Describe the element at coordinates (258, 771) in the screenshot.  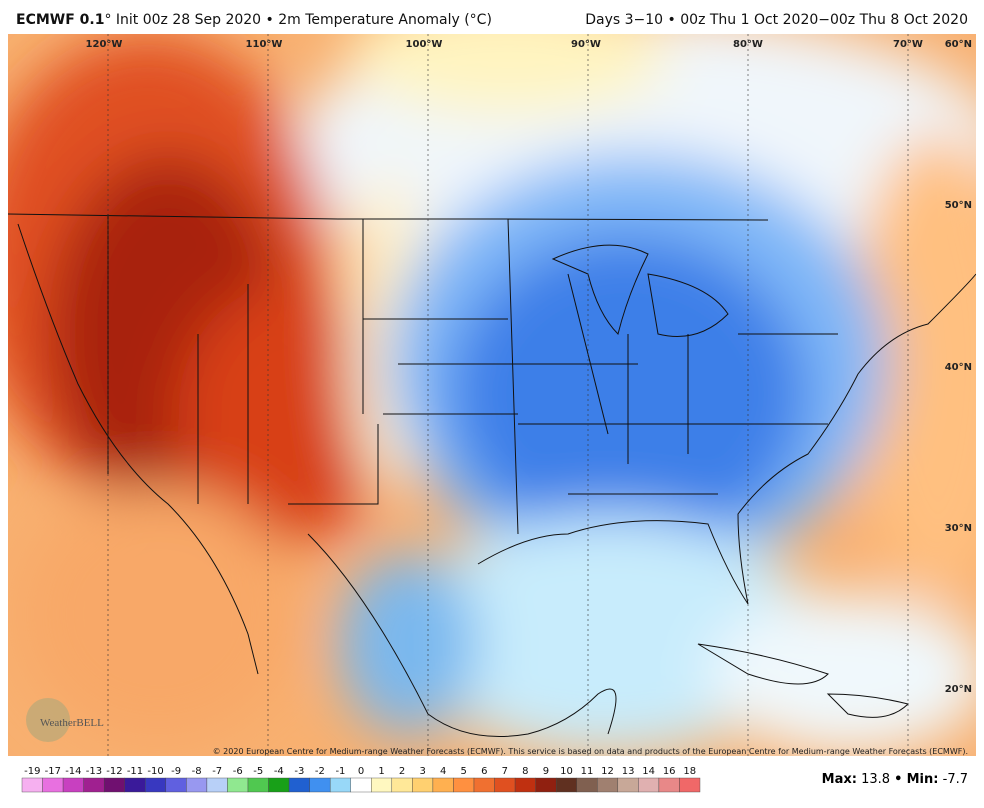
I see `colorbar-label: -5` at that location.